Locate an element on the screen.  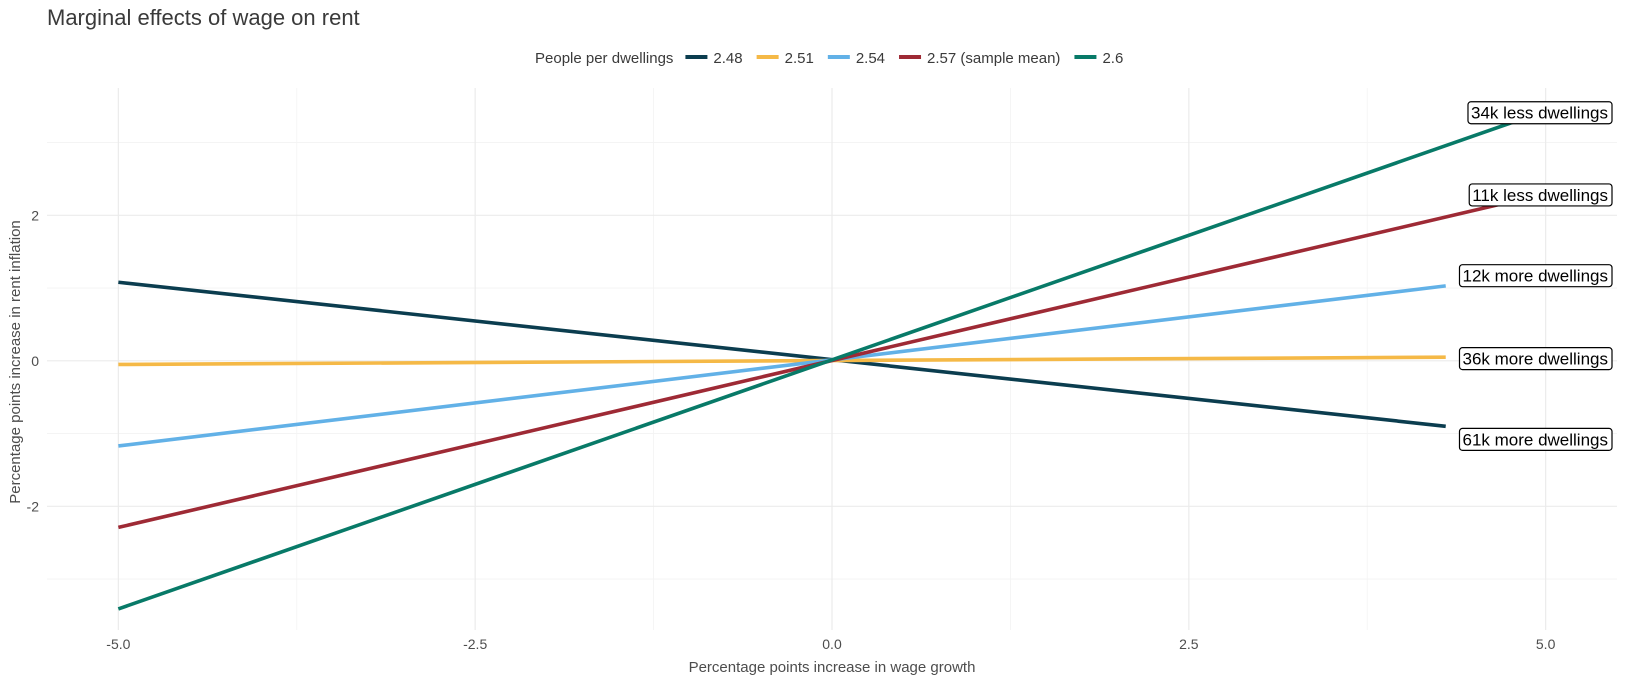
legend-label: 2.54 is located at coordinates (870, 58).